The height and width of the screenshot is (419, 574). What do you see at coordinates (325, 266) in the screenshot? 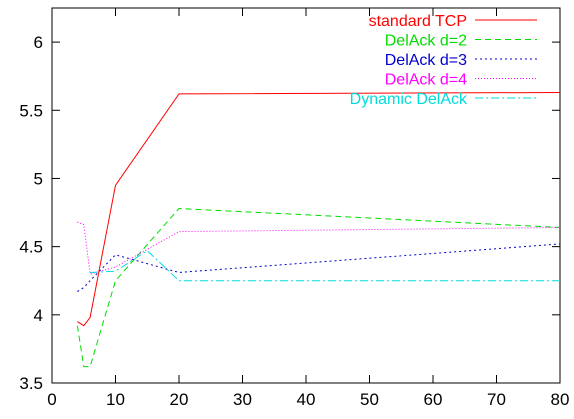
I see `series-line-dynamic-delack` at bounding box center [325, 266].